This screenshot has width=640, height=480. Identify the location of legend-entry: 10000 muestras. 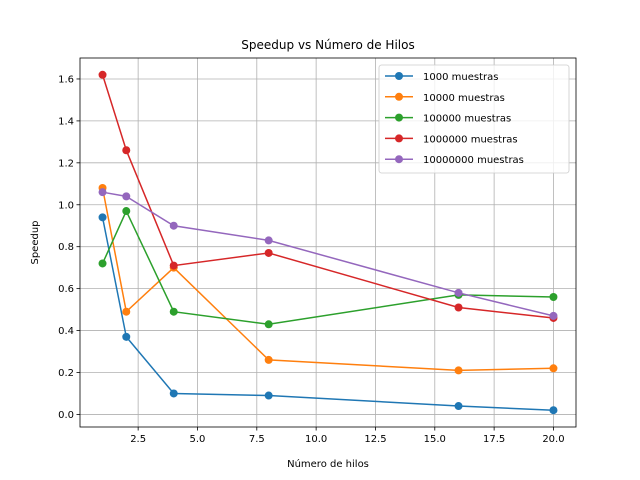
(445, 98).